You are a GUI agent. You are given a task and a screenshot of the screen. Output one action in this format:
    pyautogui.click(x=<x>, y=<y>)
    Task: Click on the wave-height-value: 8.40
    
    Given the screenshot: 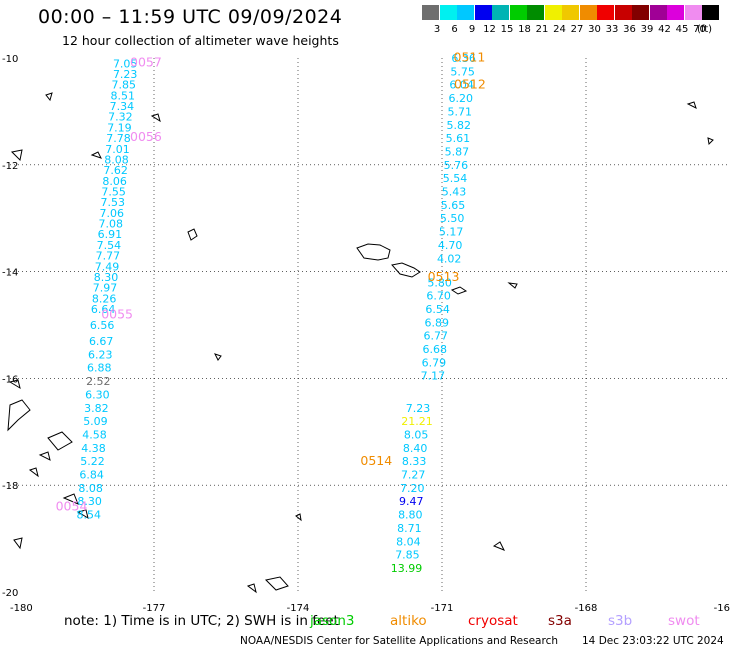 What is the action you would take?
    pyautogui.click(x=415, y=448)
    